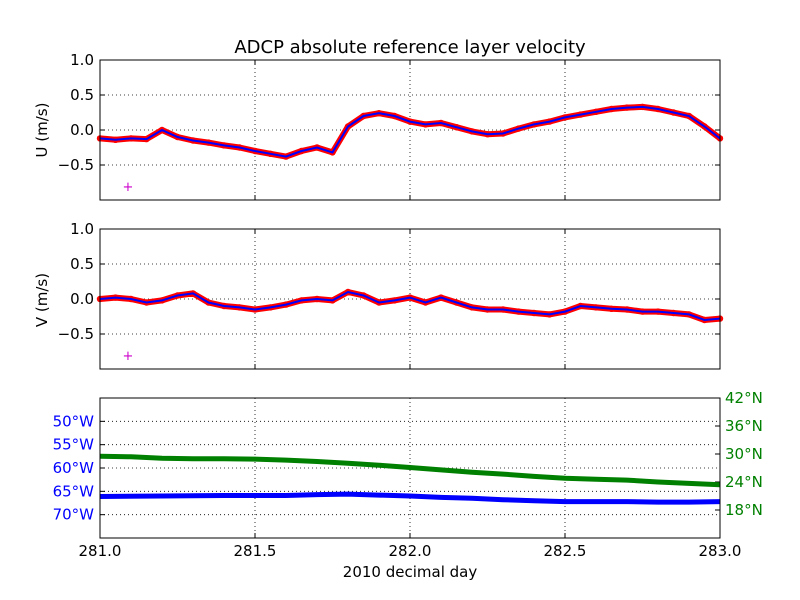 This screenshot has width=800, height=600. I want to click on longitude-tick-label: 70°W, so click(74, 515).